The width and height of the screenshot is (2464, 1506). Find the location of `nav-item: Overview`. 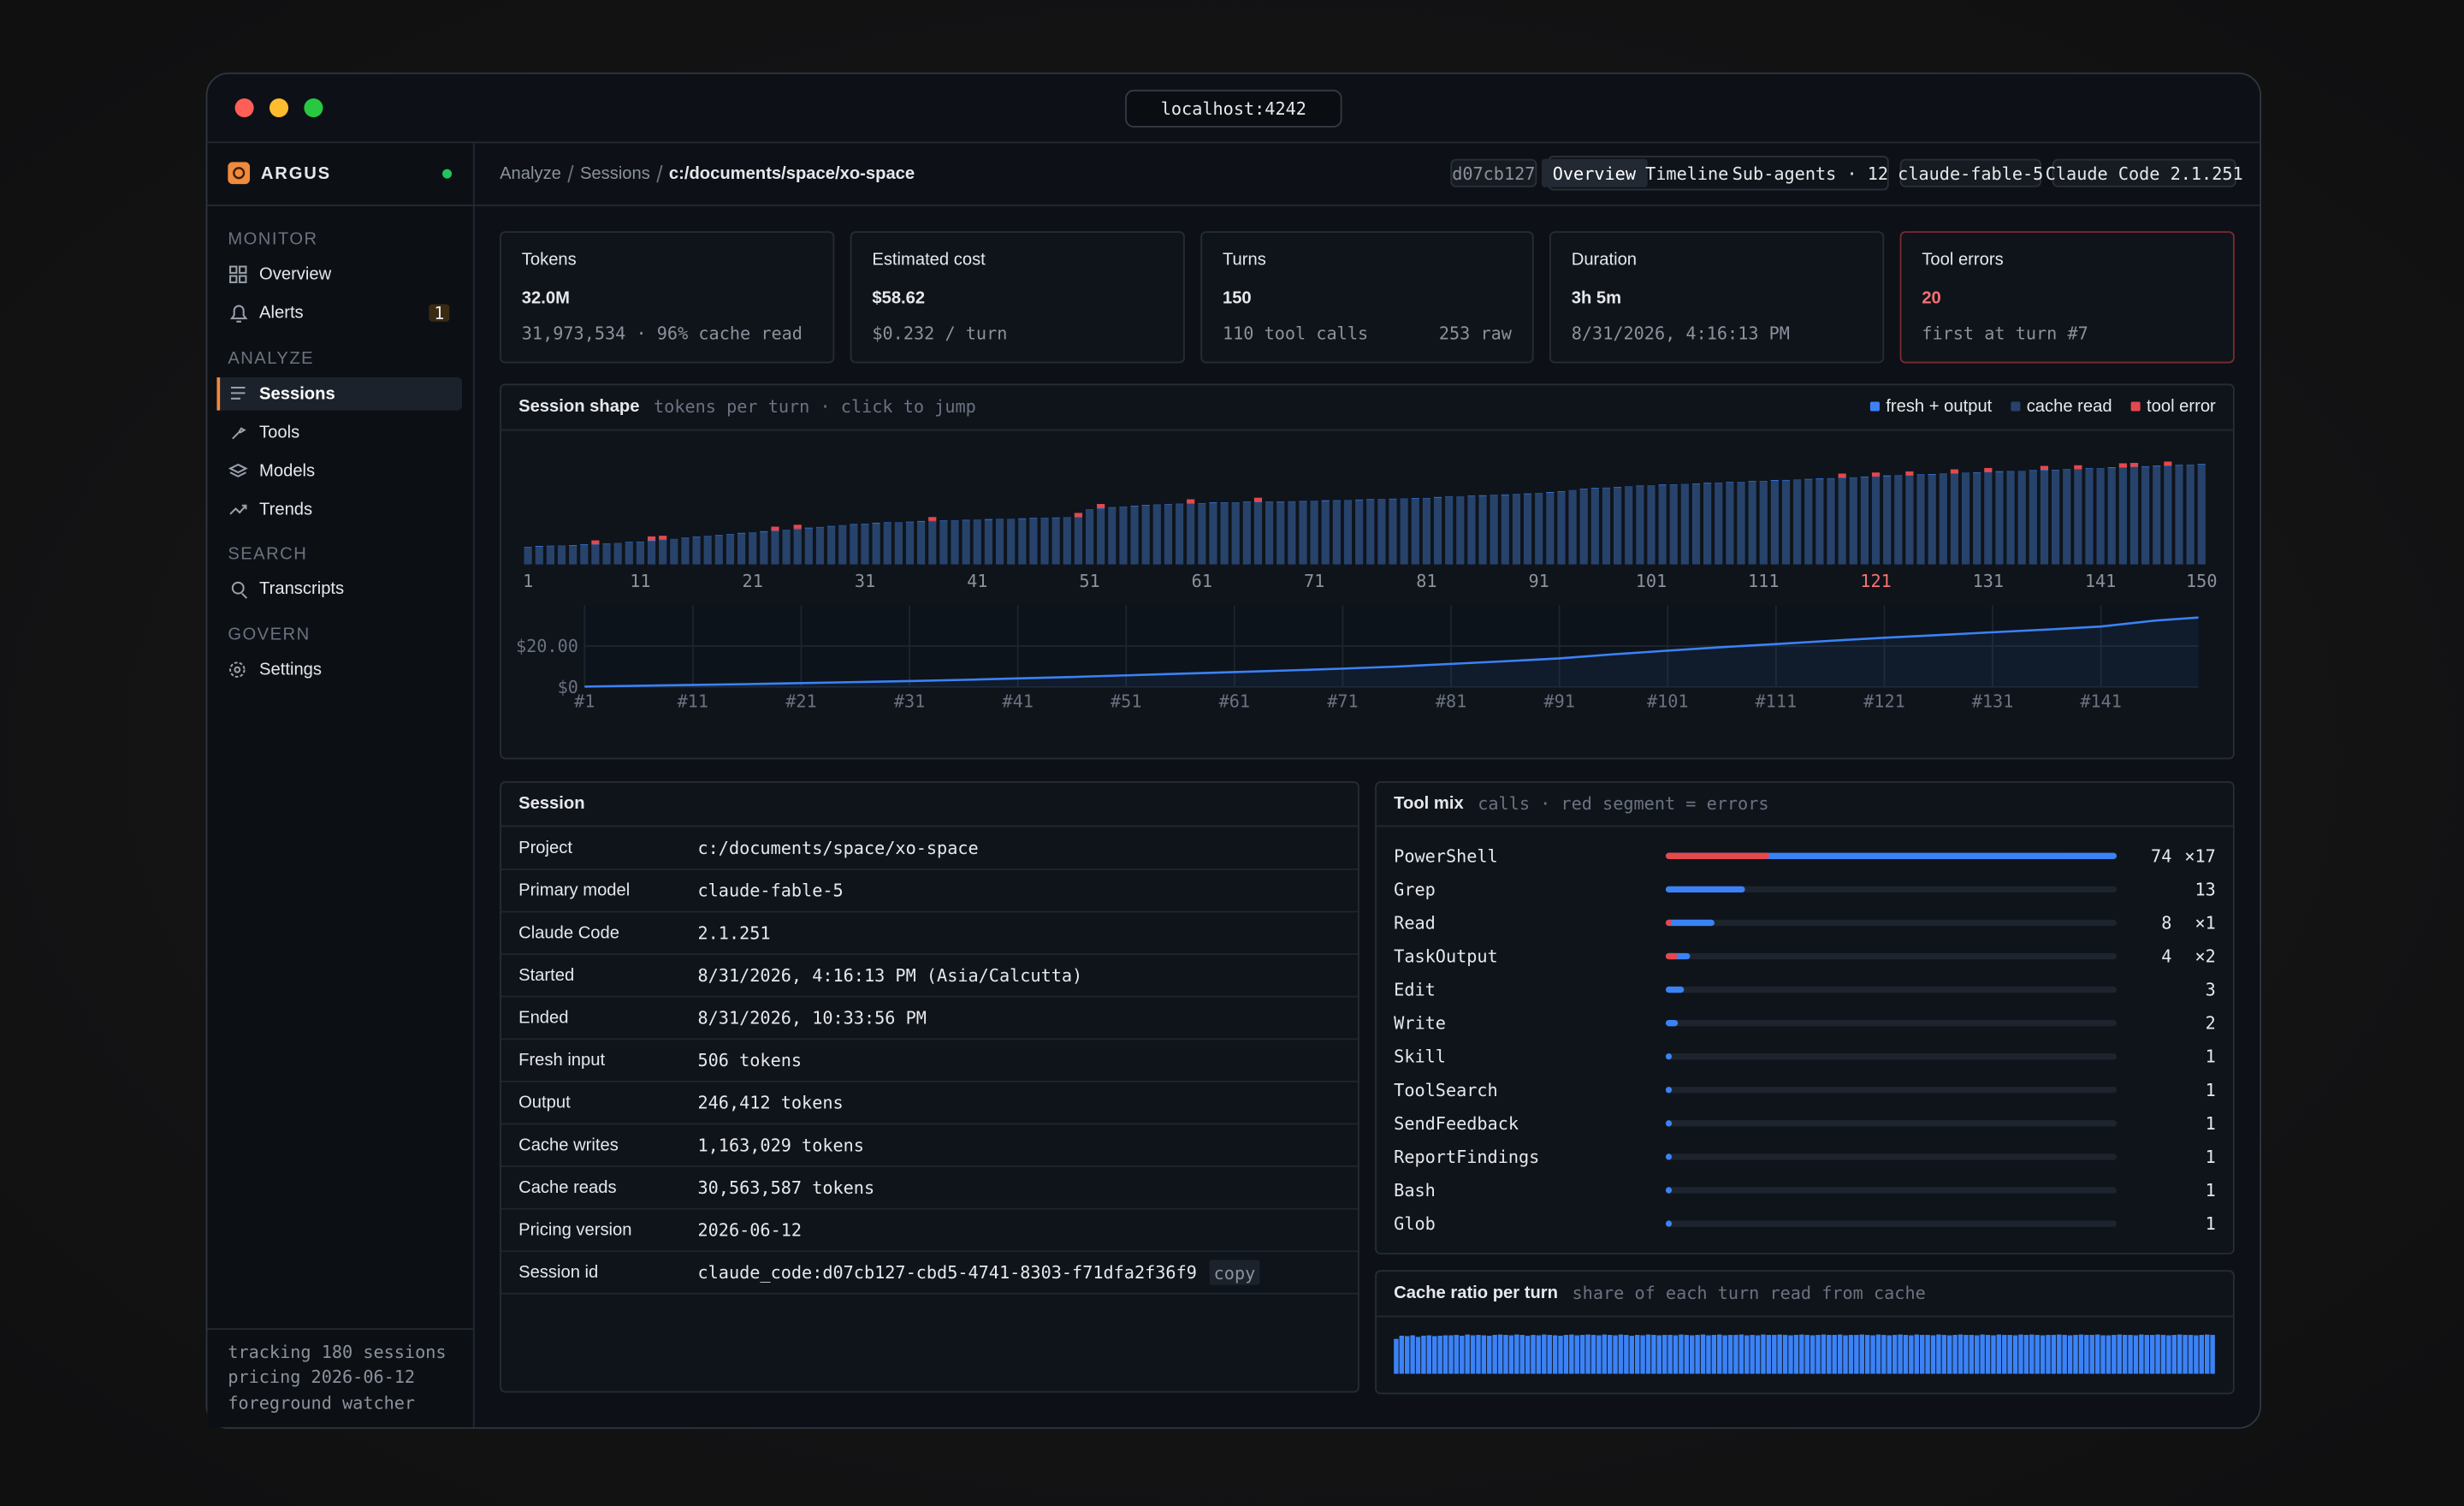

nav-item: Overview is located at coordinates (295, 274).